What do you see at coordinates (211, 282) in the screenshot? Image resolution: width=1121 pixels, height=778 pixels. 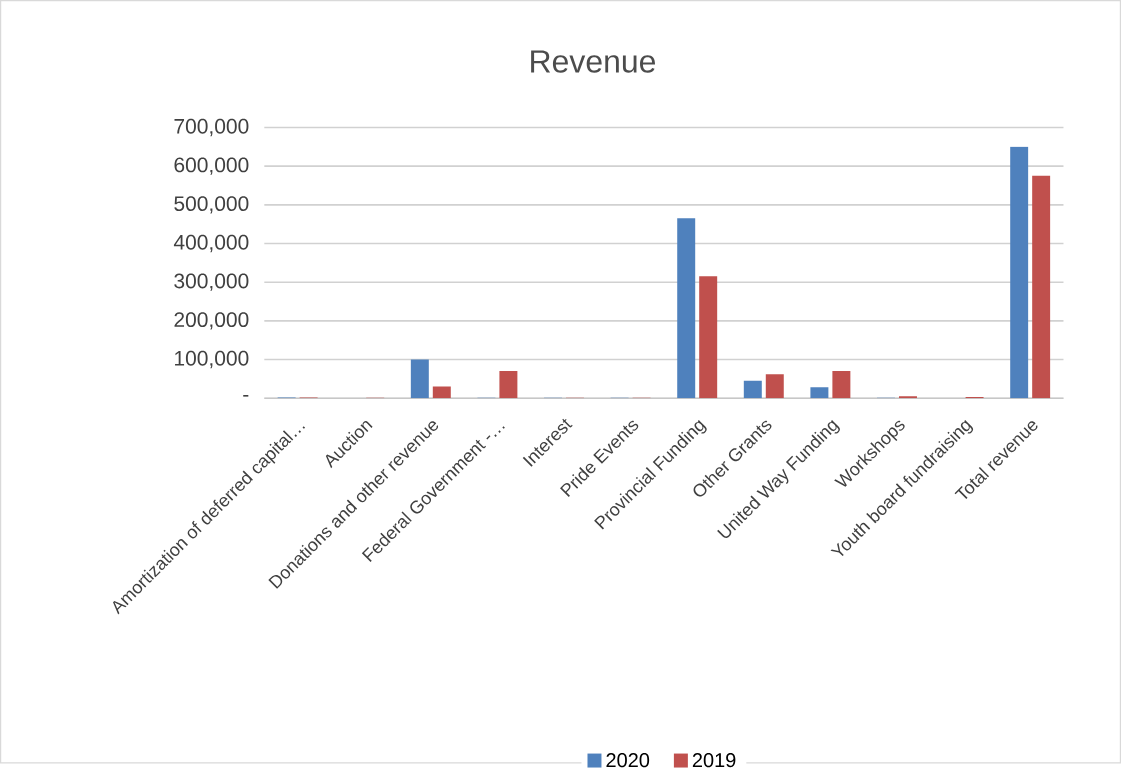 I see `y-tick-label: 300,000` at bounding box center [211, 282].